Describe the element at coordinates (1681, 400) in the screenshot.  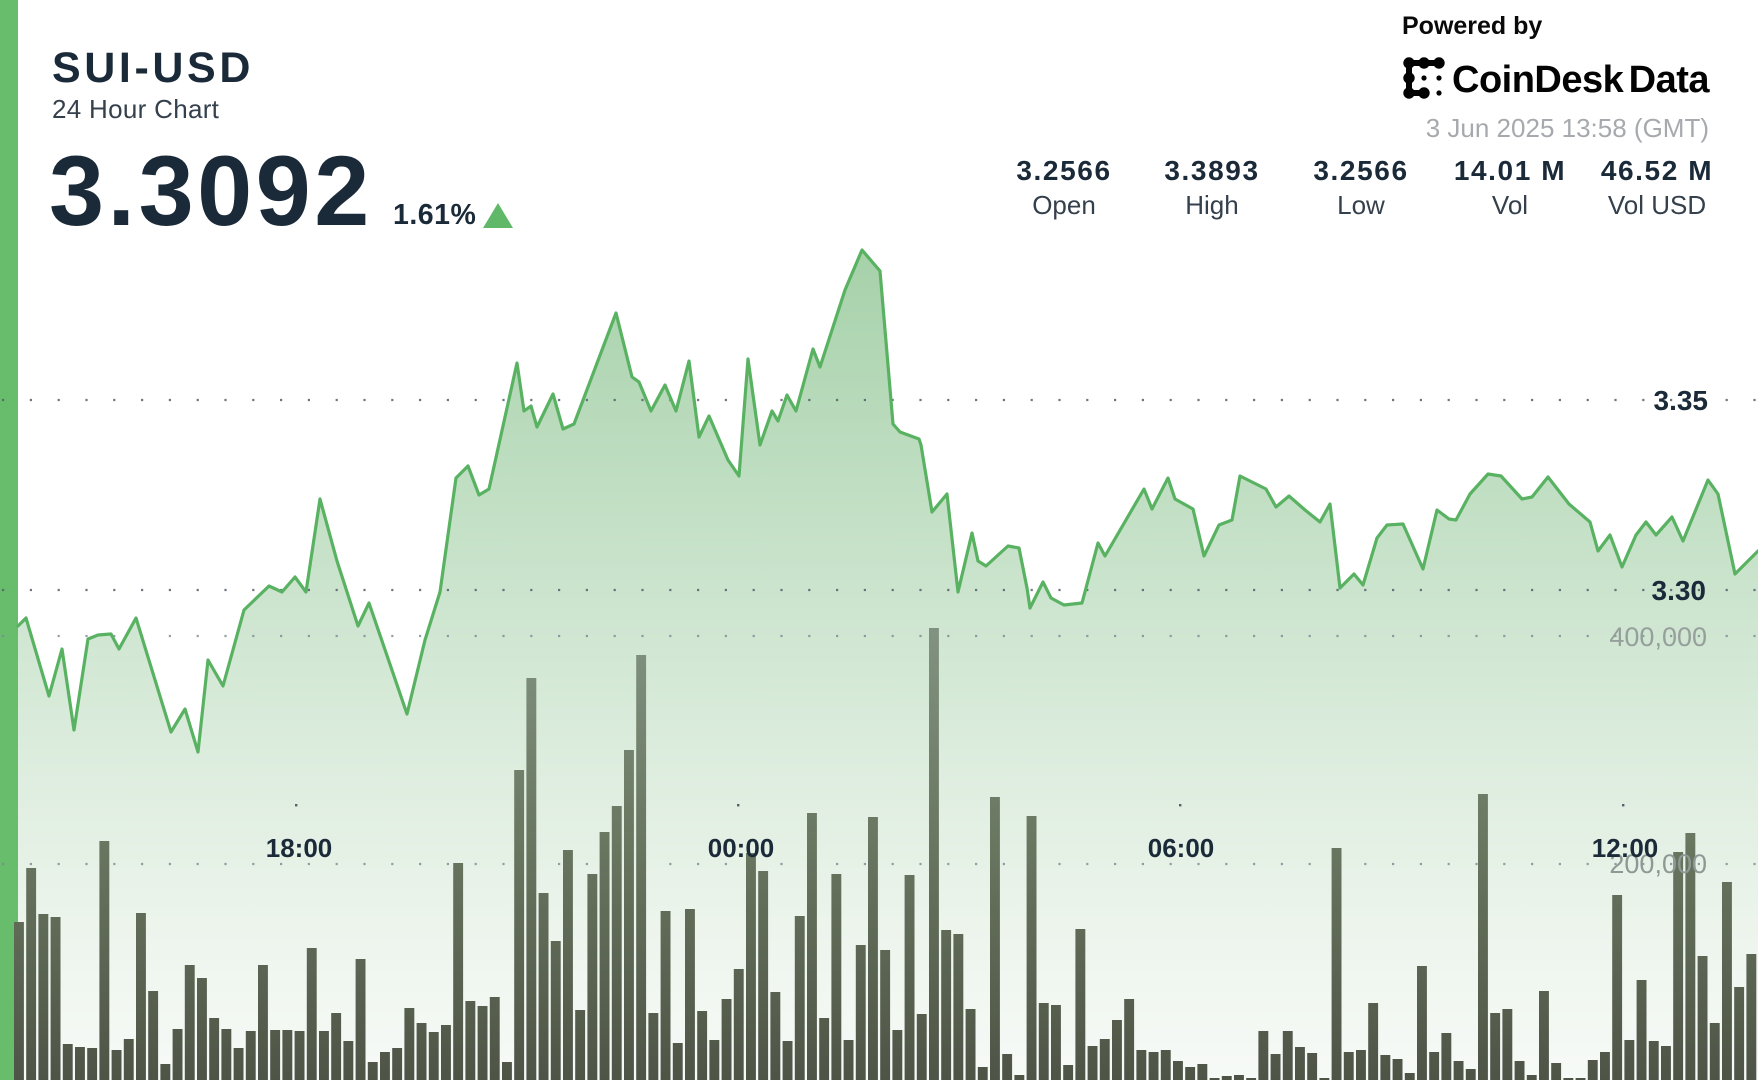
I see `svg-text: 3.35` at that location.